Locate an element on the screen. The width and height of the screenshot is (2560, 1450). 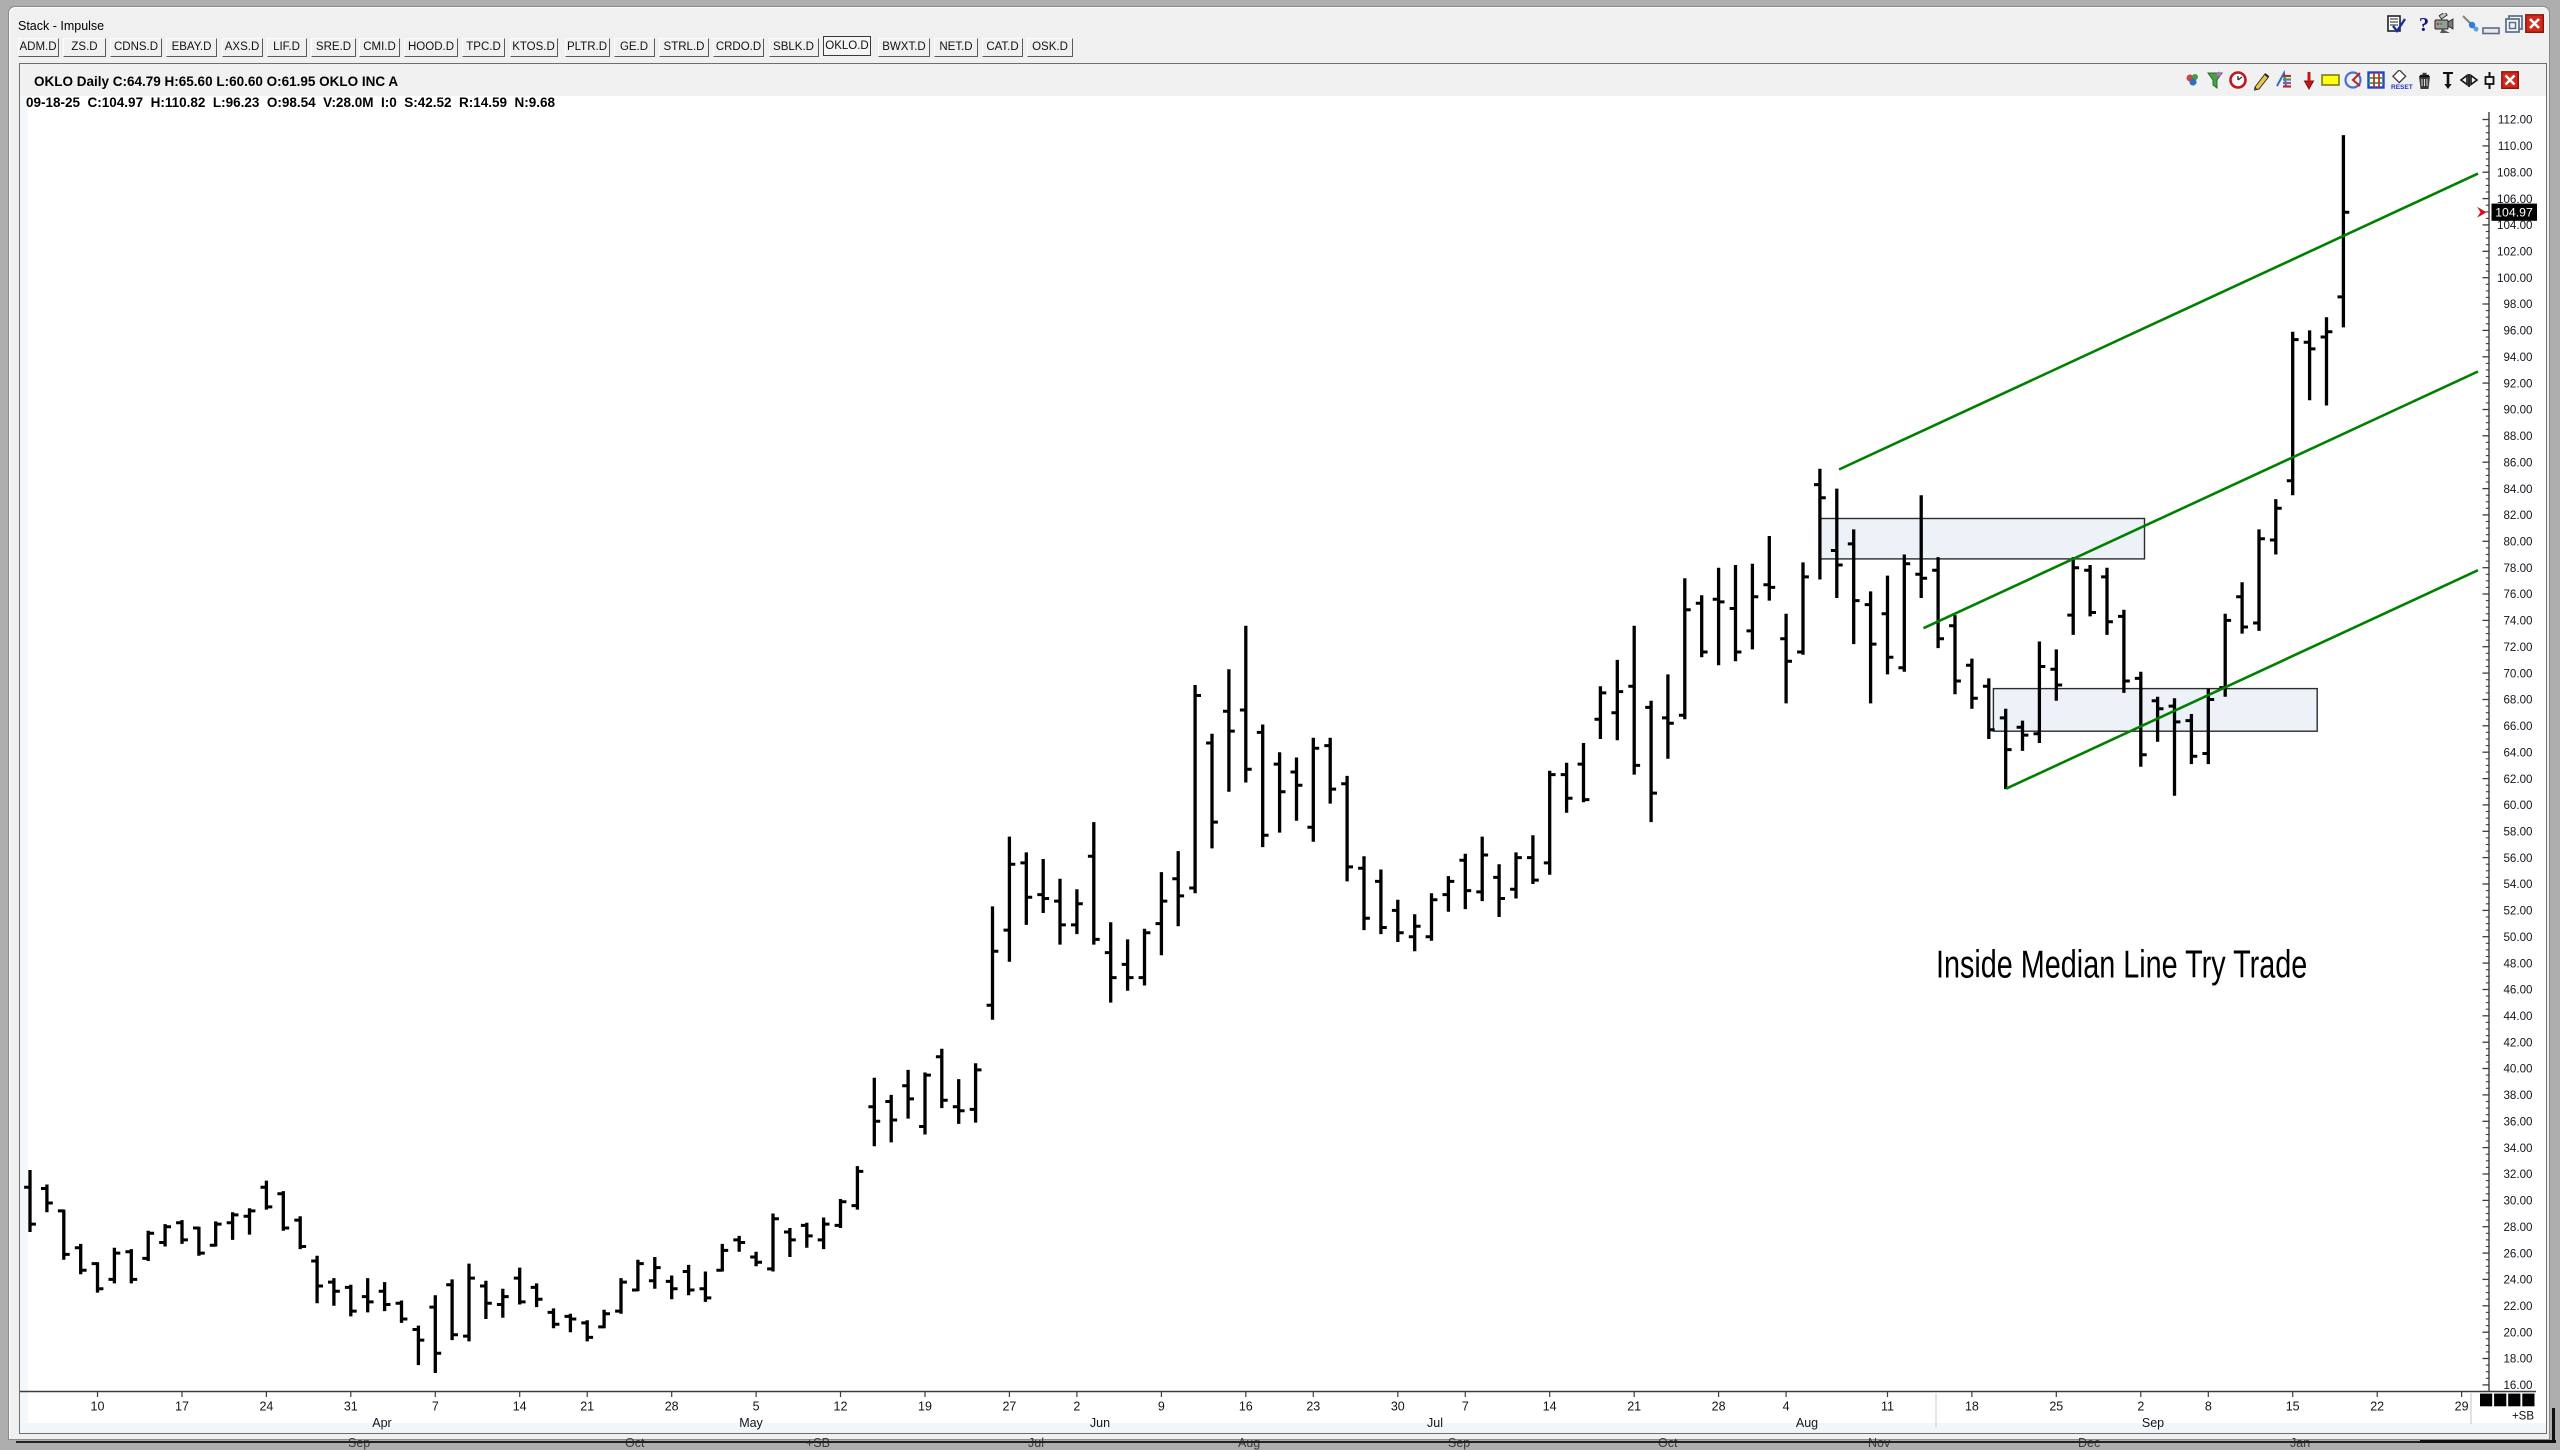
svg-text: 44.00 is located at coordinates (2517, 1016).